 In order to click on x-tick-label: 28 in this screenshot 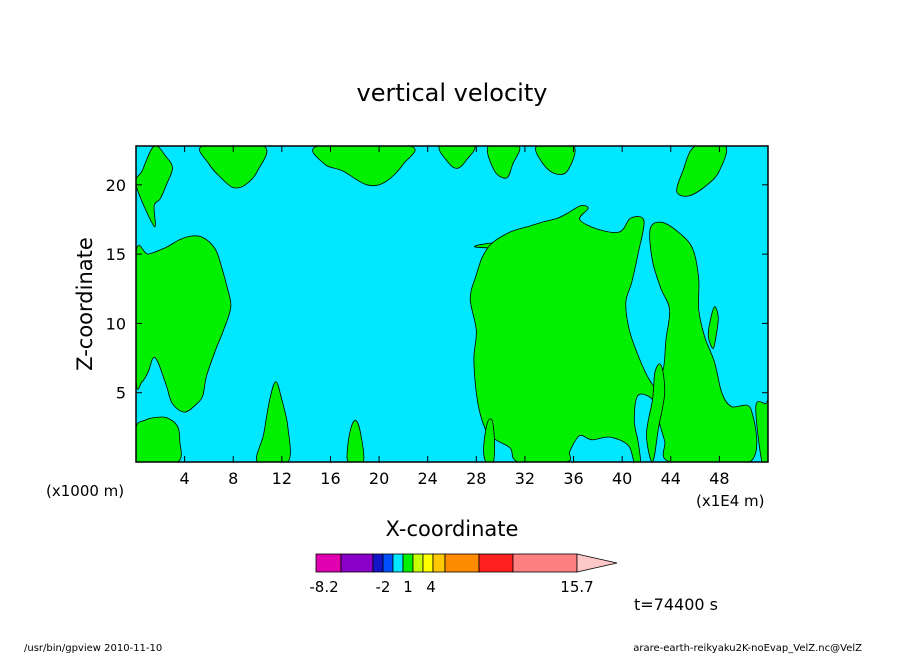, I will do `click(476, 478)`.